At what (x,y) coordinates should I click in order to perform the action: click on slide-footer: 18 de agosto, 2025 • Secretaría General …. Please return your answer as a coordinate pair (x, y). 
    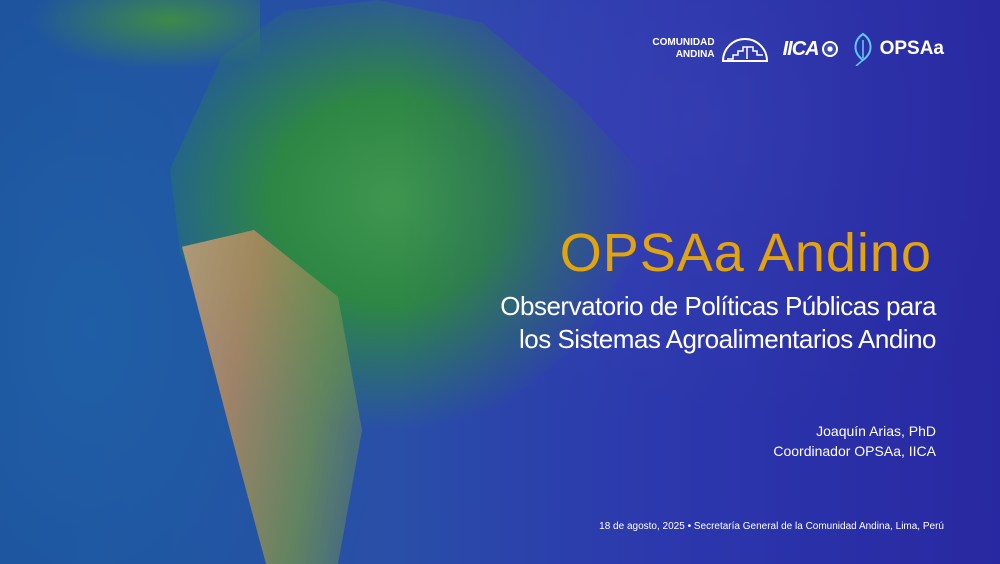
    Looking at the image, I should click on (771, 526).